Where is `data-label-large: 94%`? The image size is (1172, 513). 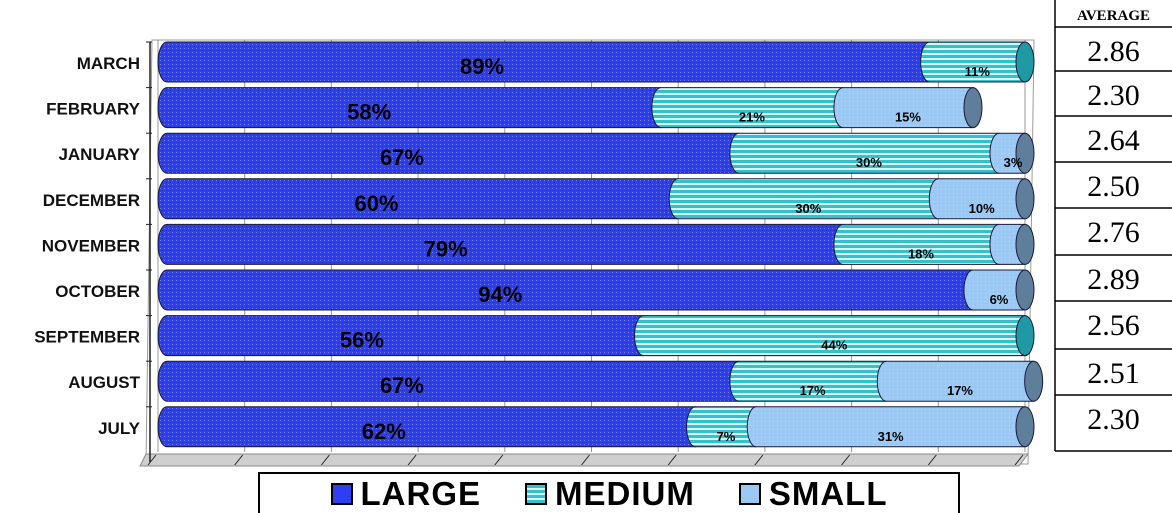
data-label-large: 94% is located at coordinates (500, 294).